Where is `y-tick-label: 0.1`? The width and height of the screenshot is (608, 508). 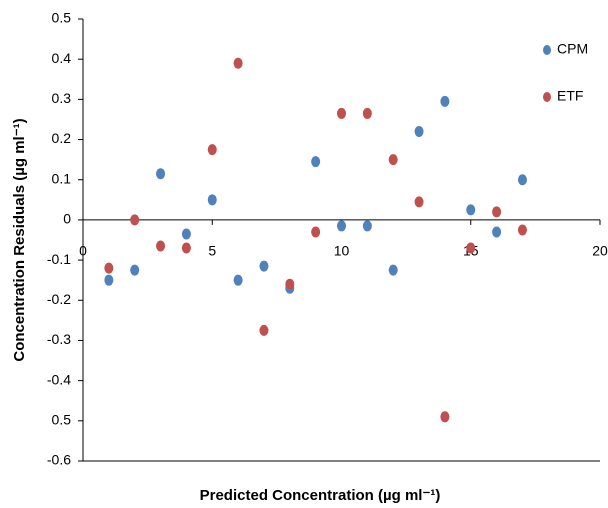
y-tick-label: 0.1 is located at coordinates (62, 178).